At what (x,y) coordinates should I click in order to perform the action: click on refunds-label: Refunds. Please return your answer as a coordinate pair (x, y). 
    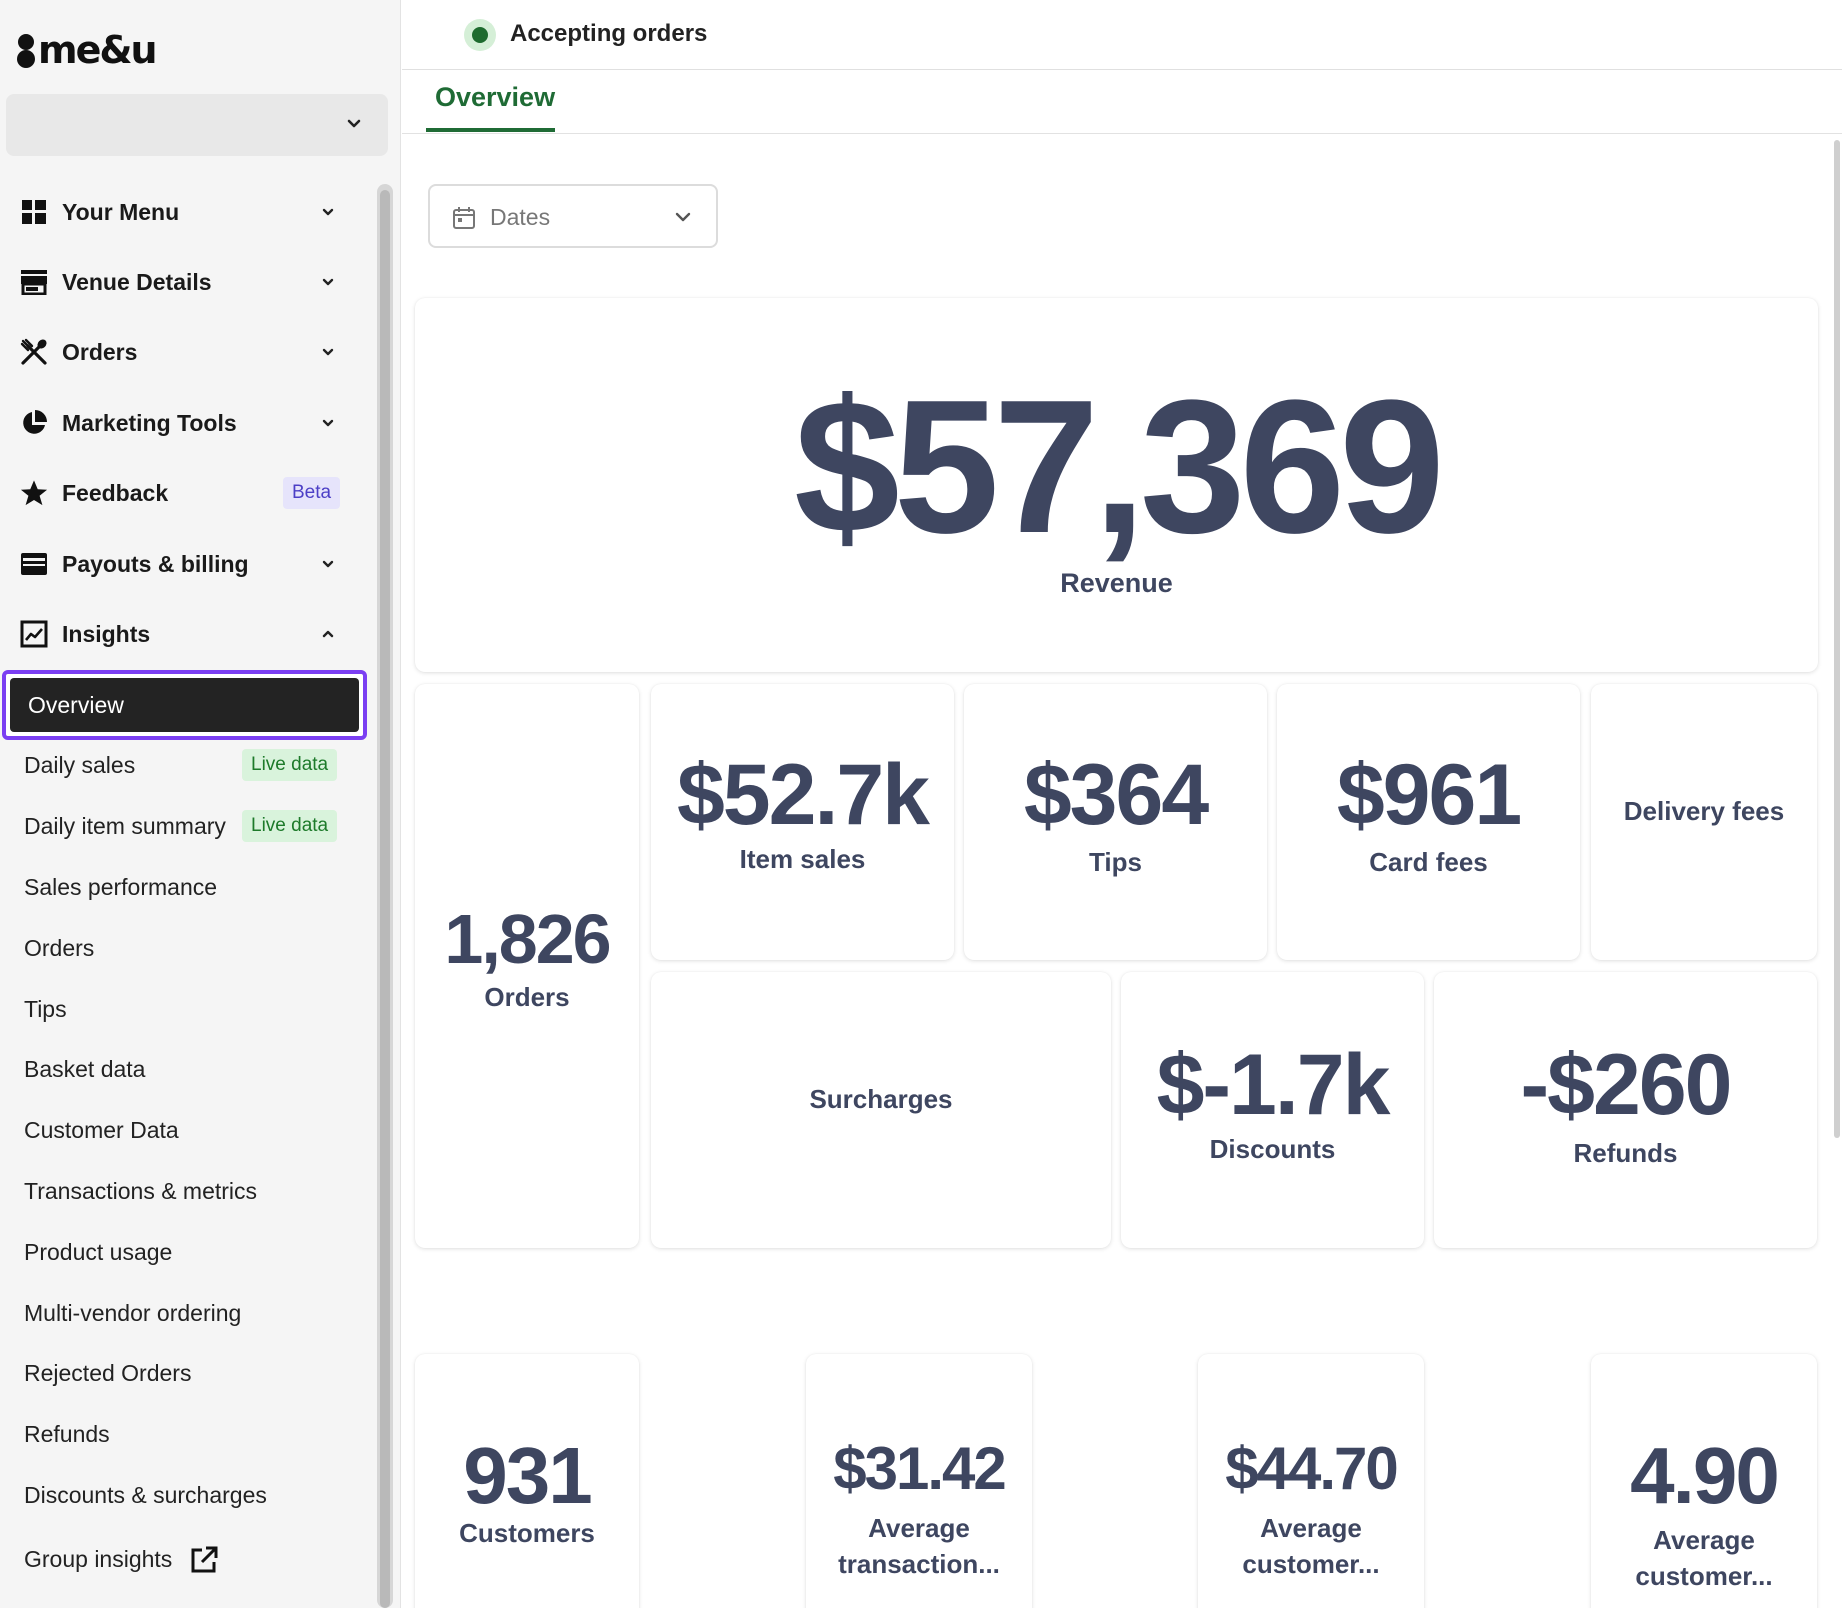
    Looking at the image, I should click on (1625, 1153).